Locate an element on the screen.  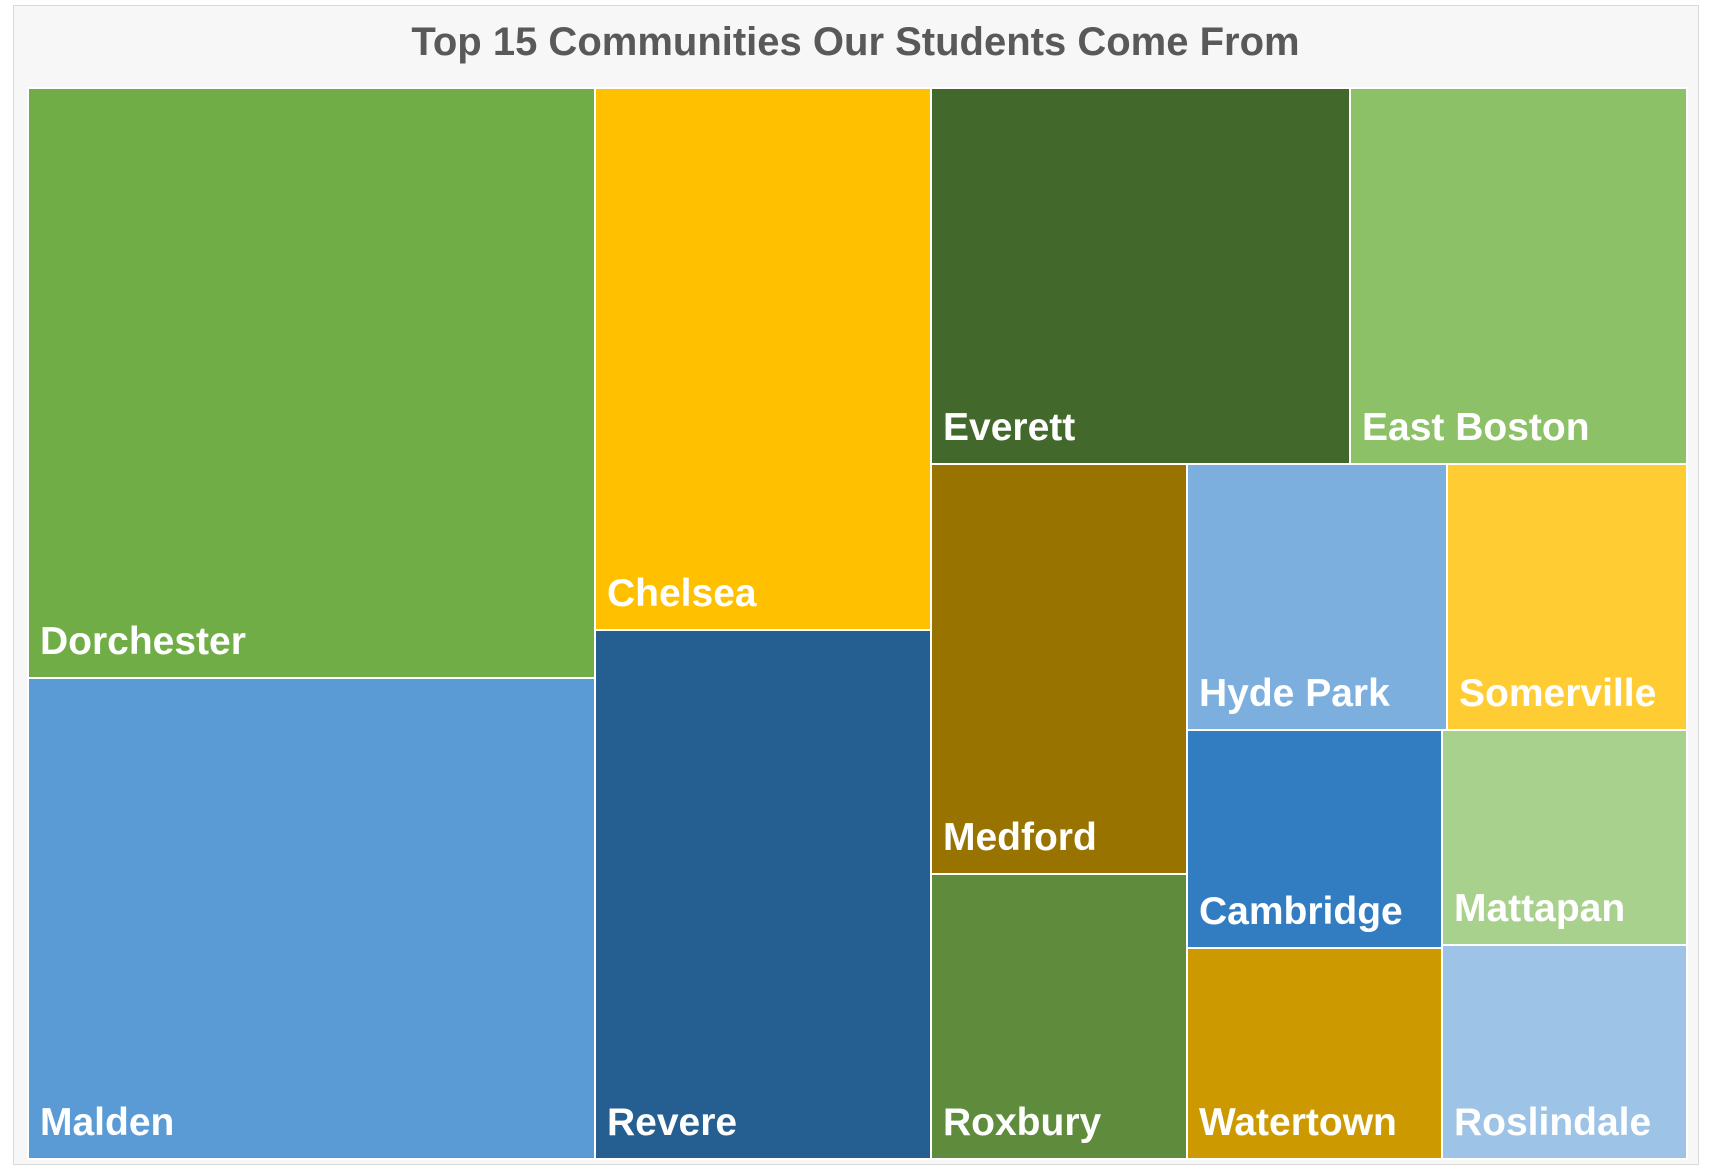
tile-label-somerville: Somerville is located at coordinates (1557, 693).